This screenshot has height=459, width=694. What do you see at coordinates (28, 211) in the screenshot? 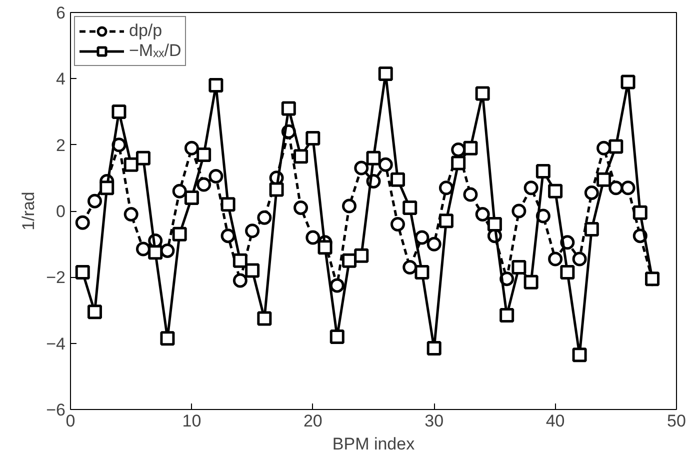
I see `y-axis-title: 1/rad` at bounding box center [28, 211].